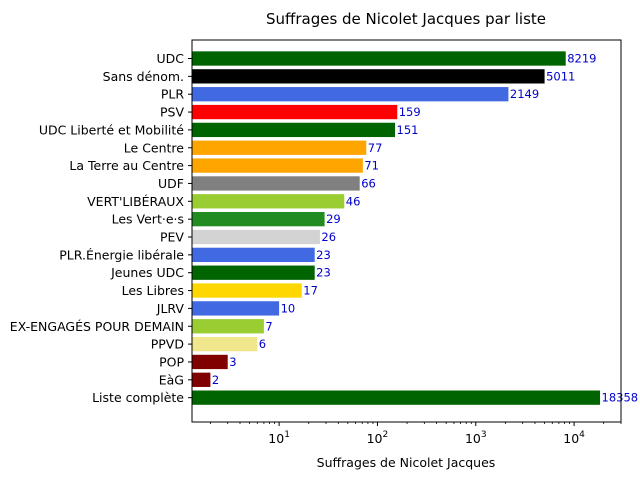 The height and width of the screenshot is (480, 640). Describe the element at coordinates (147, 272) in the screenshot. I see `category-label: Jeunes UDC` at that location.